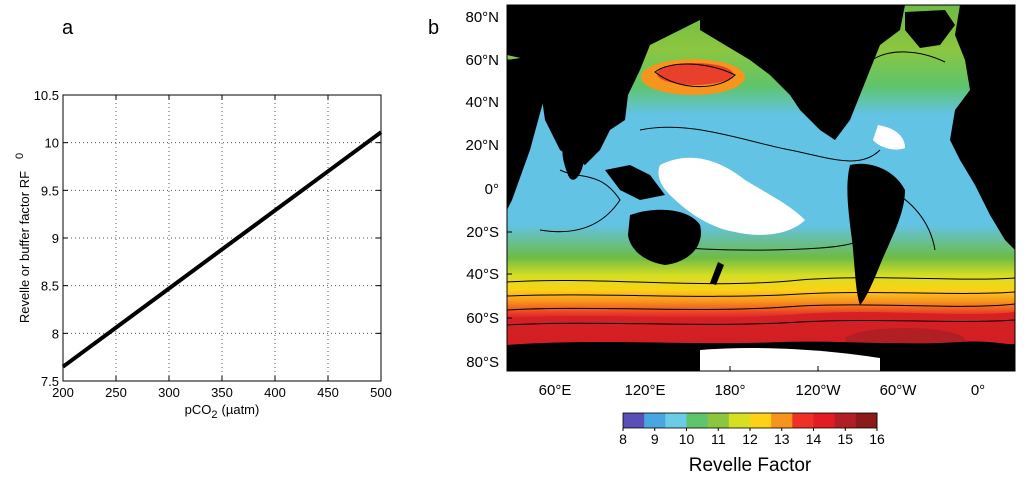  What do you see at coordinates (876, 234) in the screenshot?
I see `south-america-landmass` at bounding box center [876, 234].